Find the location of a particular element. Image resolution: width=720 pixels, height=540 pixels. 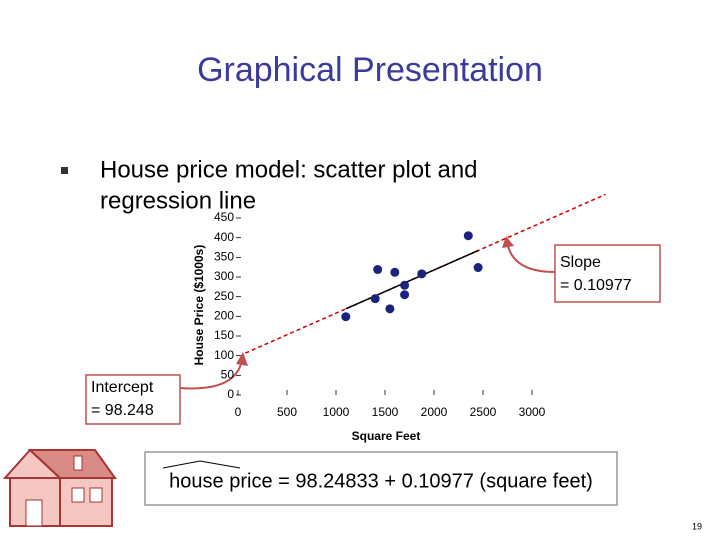

x-axis-title: Square Feet is located at coordinates (386, 436).